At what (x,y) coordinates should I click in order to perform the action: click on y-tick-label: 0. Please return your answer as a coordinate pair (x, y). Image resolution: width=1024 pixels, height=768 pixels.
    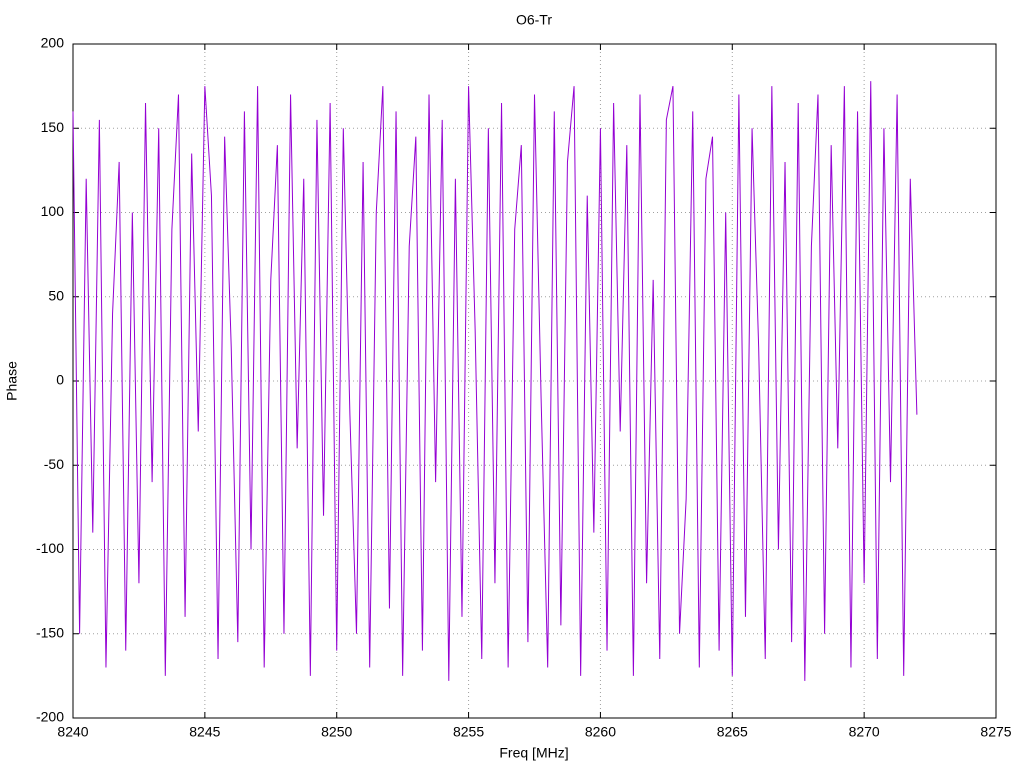
    Looking at the image, I should click on (60, 380).